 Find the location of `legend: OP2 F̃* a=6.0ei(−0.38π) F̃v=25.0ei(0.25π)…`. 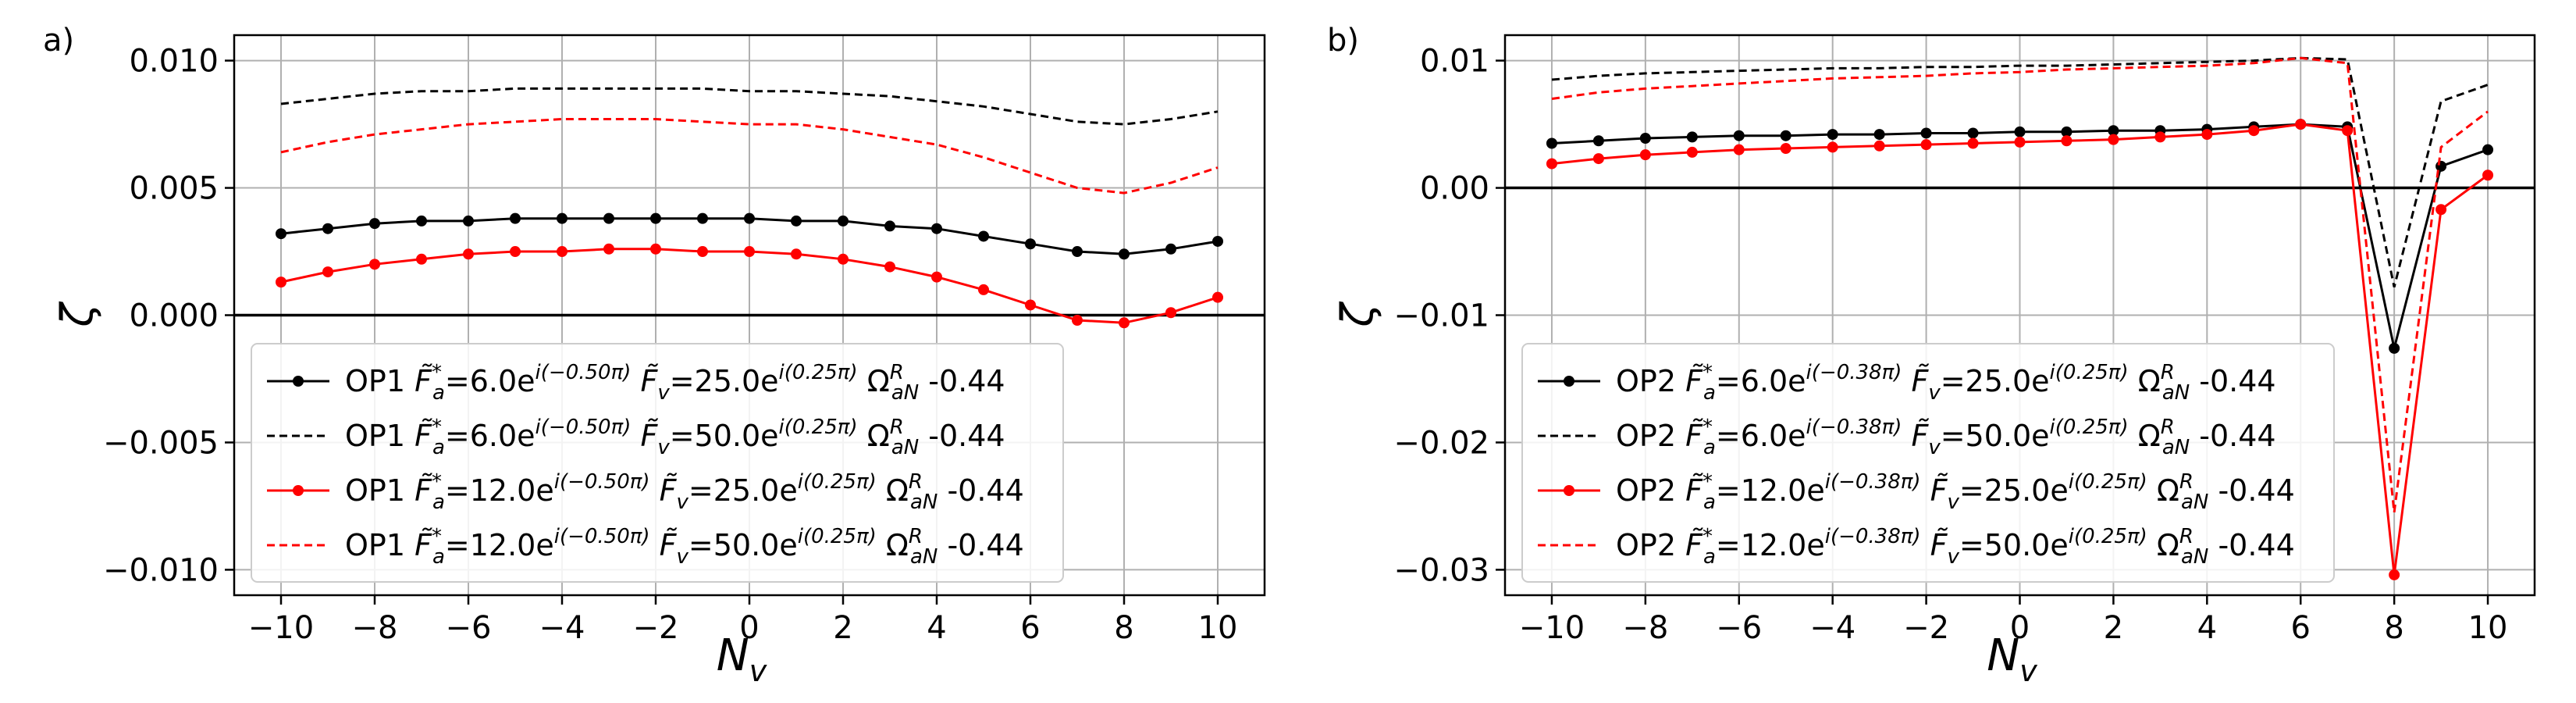

legend: OP2 F̃* a=6.0ei(−0.38π) F̃v=25.0ei(0.25π)… is located at coordinates (1928, 463).